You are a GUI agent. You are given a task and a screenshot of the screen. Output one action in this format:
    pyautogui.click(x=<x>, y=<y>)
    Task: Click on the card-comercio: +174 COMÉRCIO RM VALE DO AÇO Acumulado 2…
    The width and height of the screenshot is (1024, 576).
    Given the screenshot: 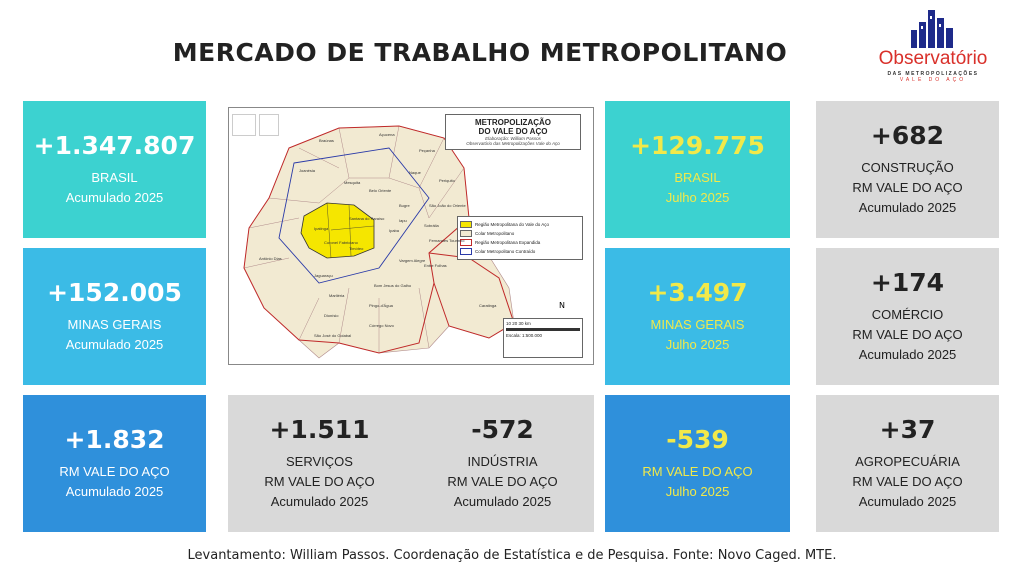 What is the action you would take?
    pyautogui.click(x=907, y=316)
    